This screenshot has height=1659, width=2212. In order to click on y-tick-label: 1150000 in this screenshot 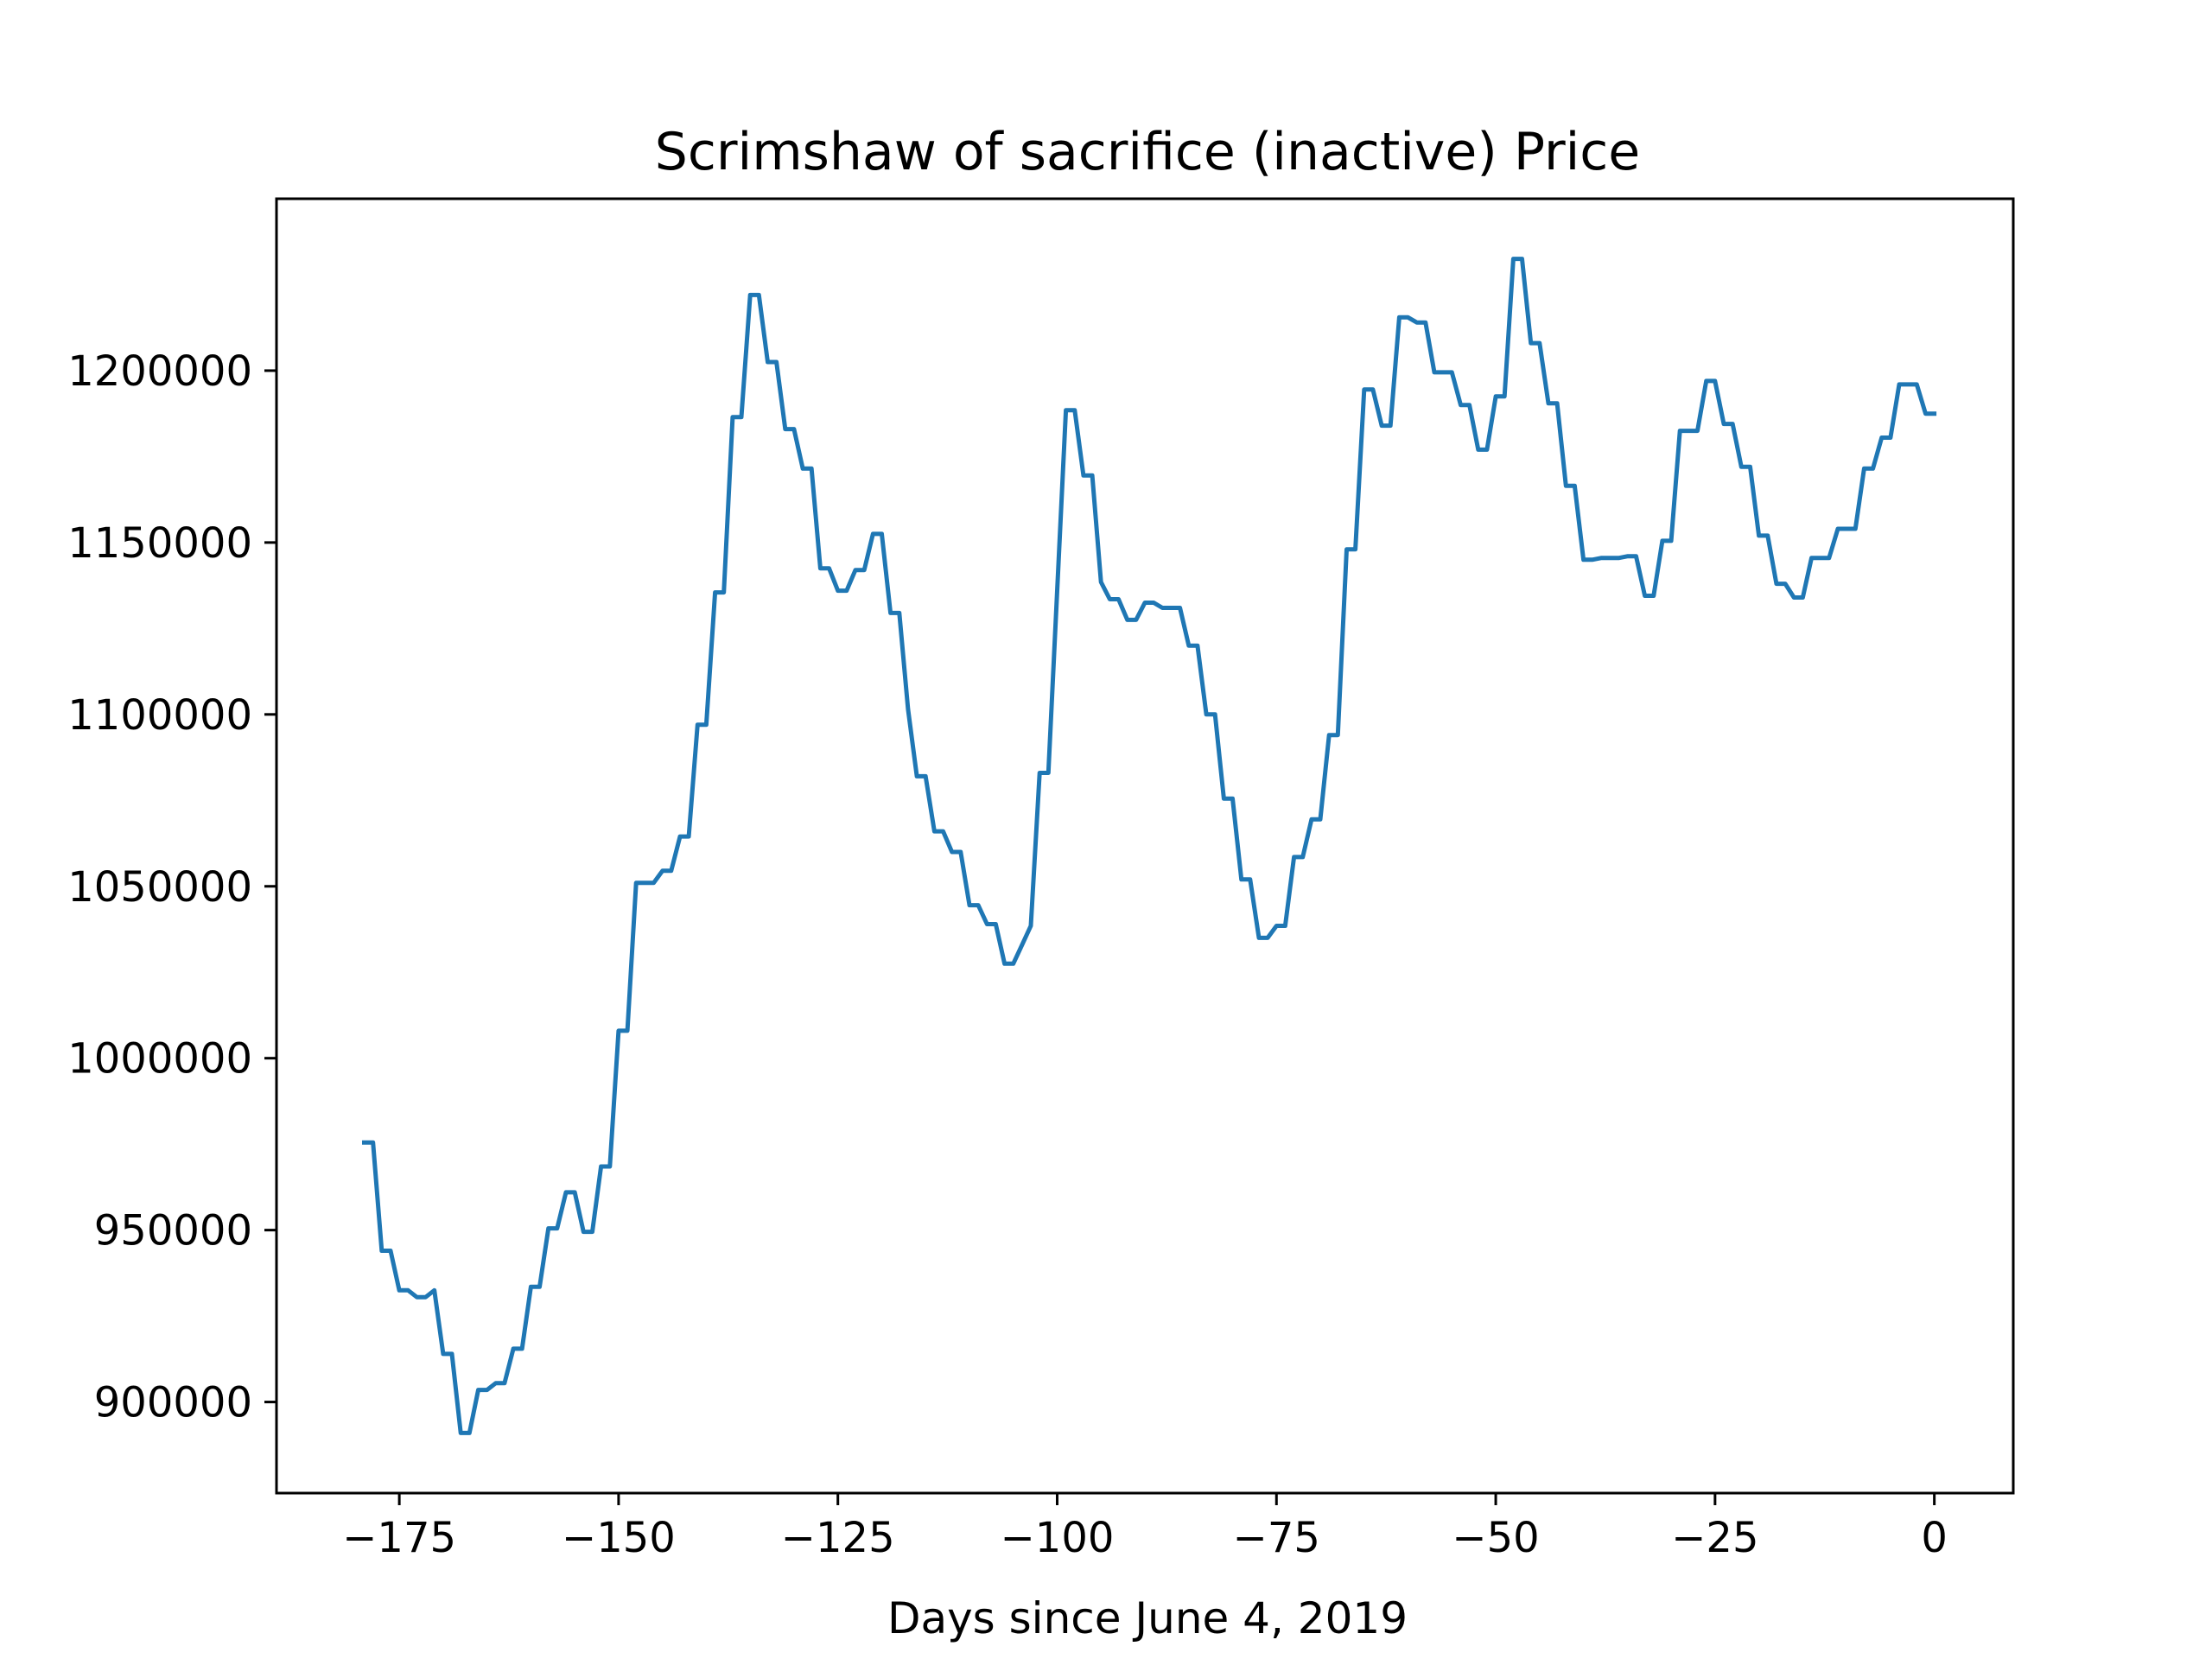, I will do `click(159, 543)`.